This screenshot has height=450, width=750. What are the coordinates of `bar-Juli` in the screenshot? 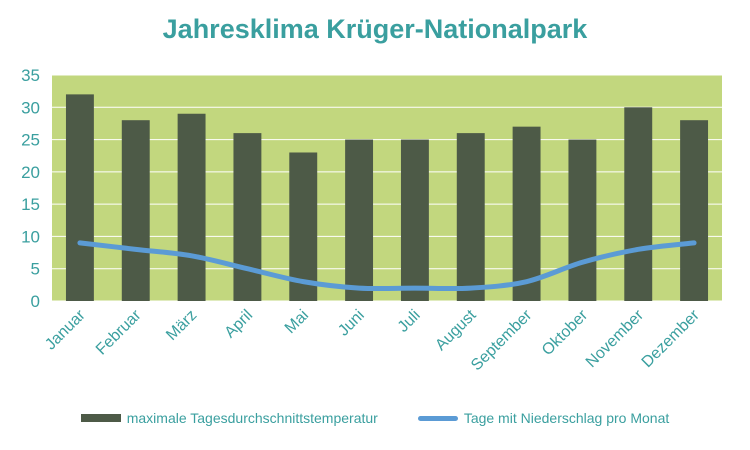 It's located at (414, 220).